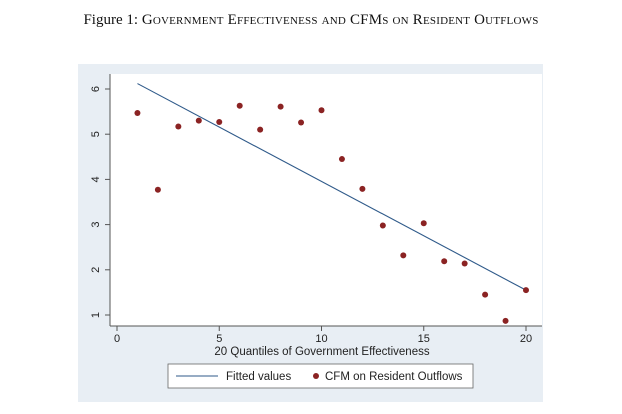  Describe the element at coordinates (316, 376) in the screenshot. I see `legend-marker-swatch` at that location.